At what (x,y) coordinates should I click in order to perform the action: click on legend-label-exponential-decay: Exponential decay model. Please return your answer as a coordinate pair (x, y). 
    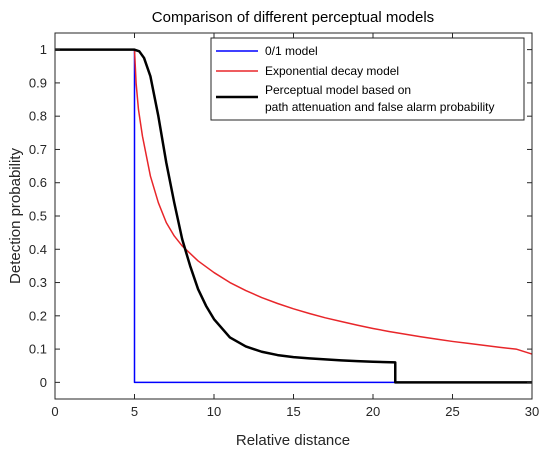
    Looking at the image, I should click on (332, 71).